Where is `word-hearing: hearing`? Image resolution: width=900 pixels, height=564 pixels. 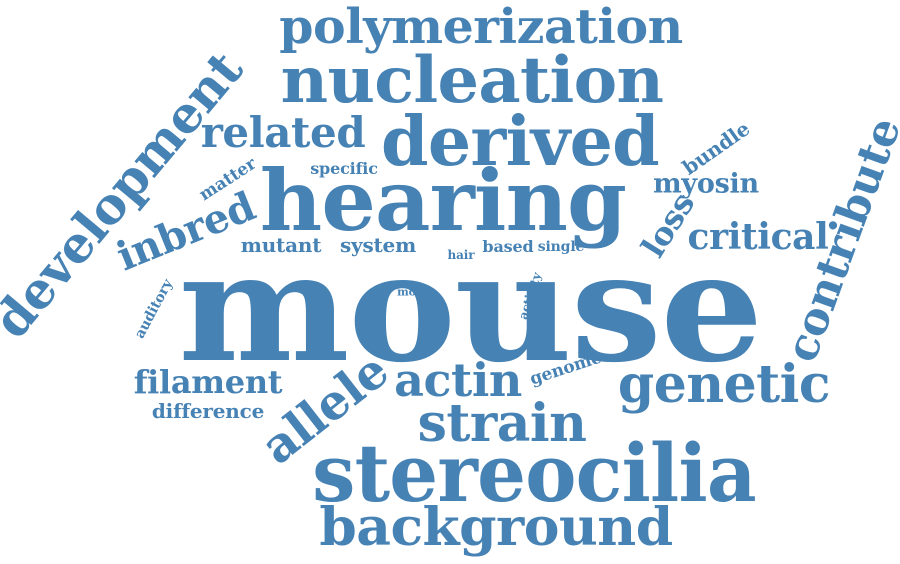
word-hearing: hearing is located at coordinates (443, 200).